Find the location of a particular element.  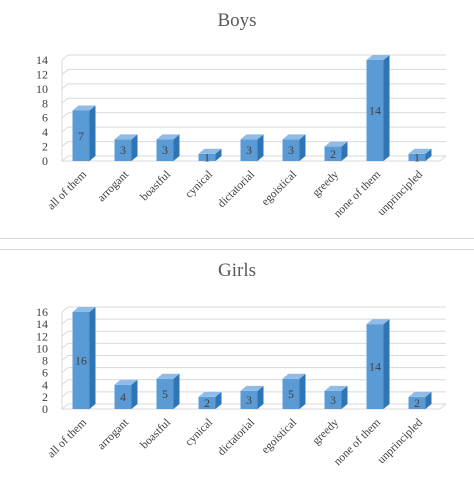

y-tick-label: 2 is located at coordinates (45, 397).